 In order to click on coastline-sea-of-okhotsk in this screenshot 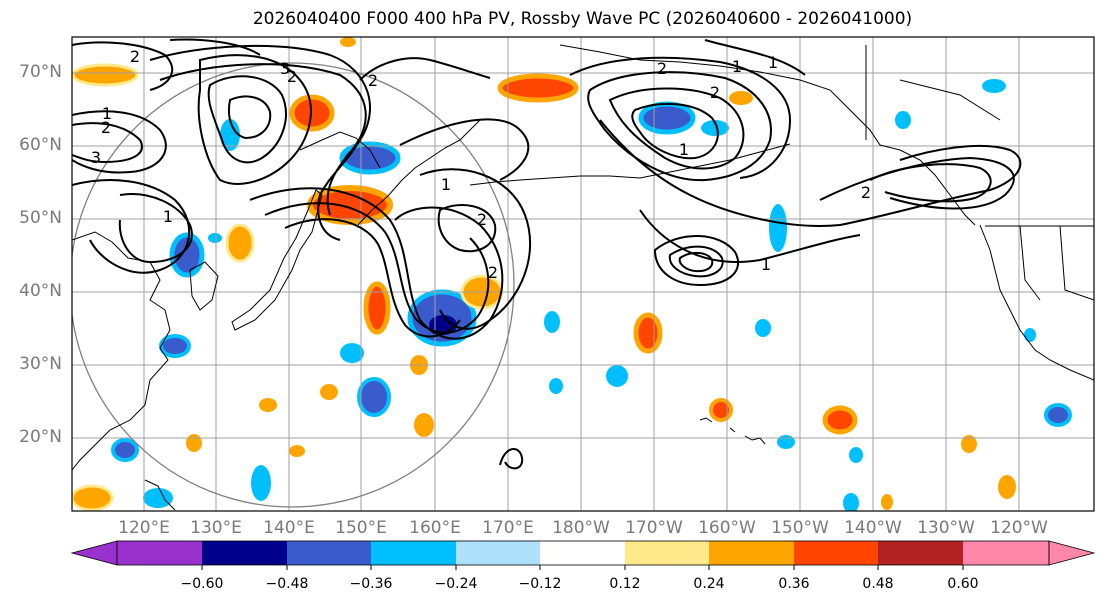, I will do `click(340, 150)`.